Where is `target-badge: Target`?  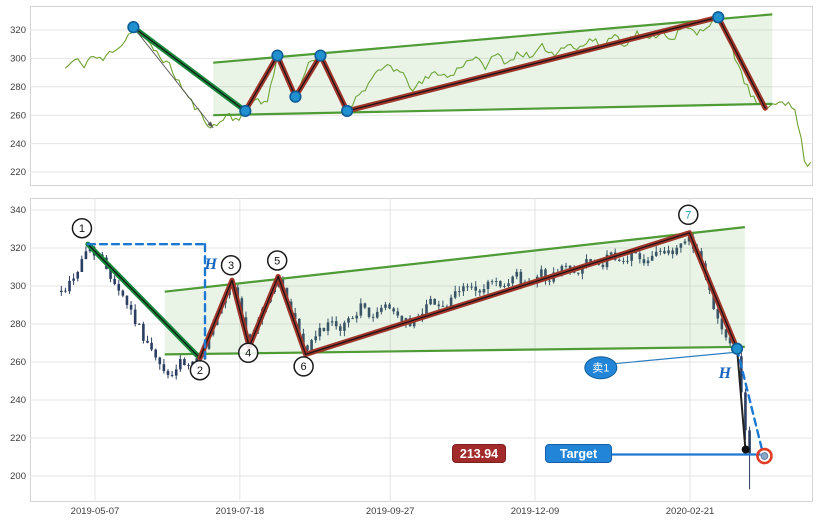 target-badge: Target is located at coordinates (578, 453).